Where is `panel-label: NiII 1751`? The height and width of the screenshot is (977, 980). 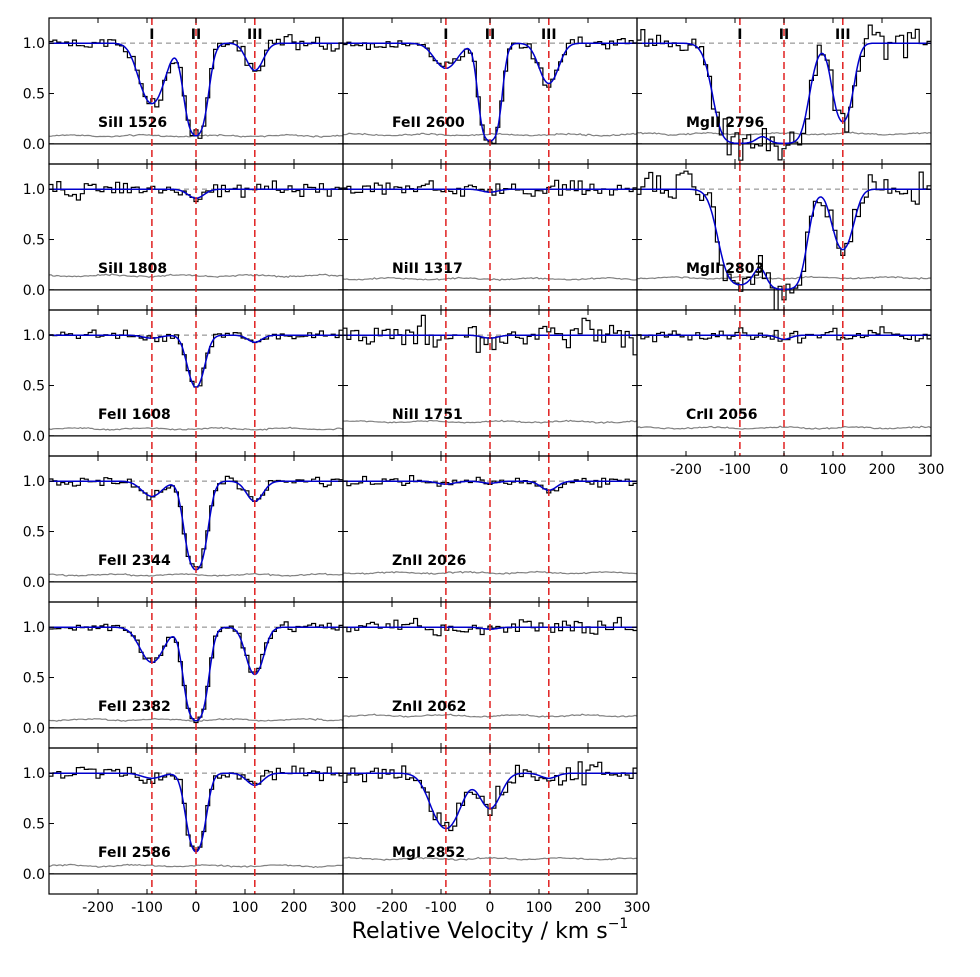 panel-label: NiII 1751 is located at coordinates (427, 415).